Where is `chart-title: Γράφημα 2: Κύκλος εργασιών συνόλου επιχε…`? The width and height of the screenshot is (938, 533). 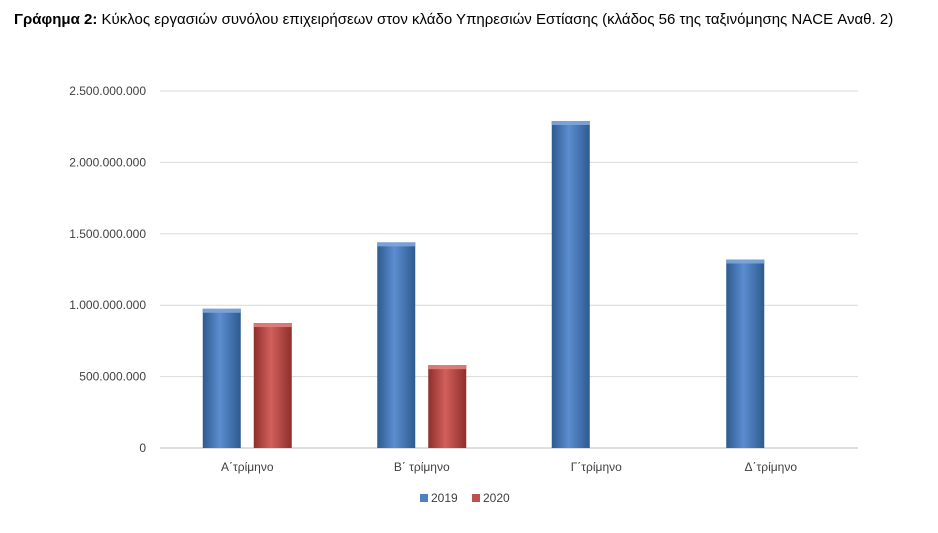
chart-title: Γράφημα 2: Κύκλος εργασιών συνόλου επιχε… is located at coordinates (464, 20).